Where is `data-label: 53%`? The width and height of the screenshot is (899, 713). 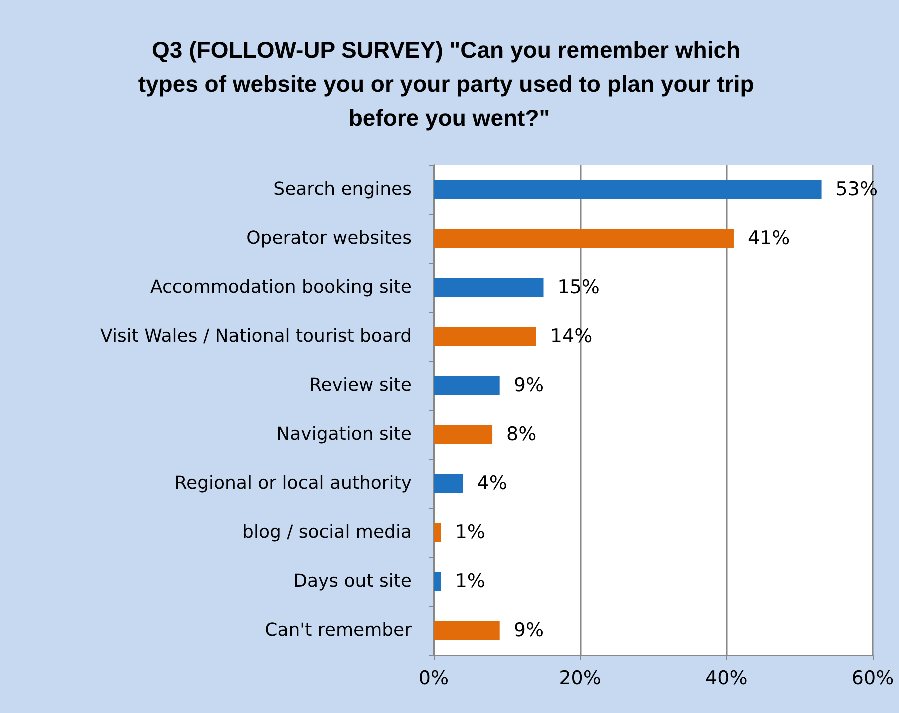
data-label: 53% is located at coordinates (857, 189).